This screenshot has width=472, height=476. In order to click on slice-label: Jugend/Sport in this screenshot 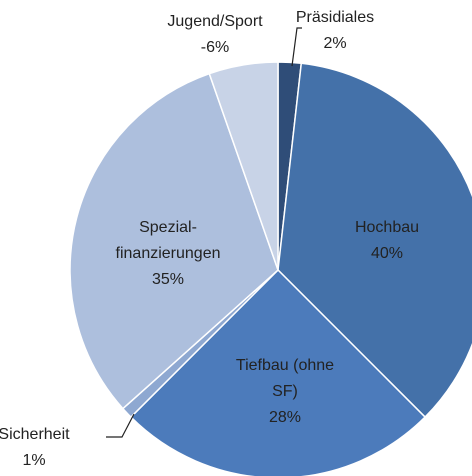, I will do `click(215, 21)`.